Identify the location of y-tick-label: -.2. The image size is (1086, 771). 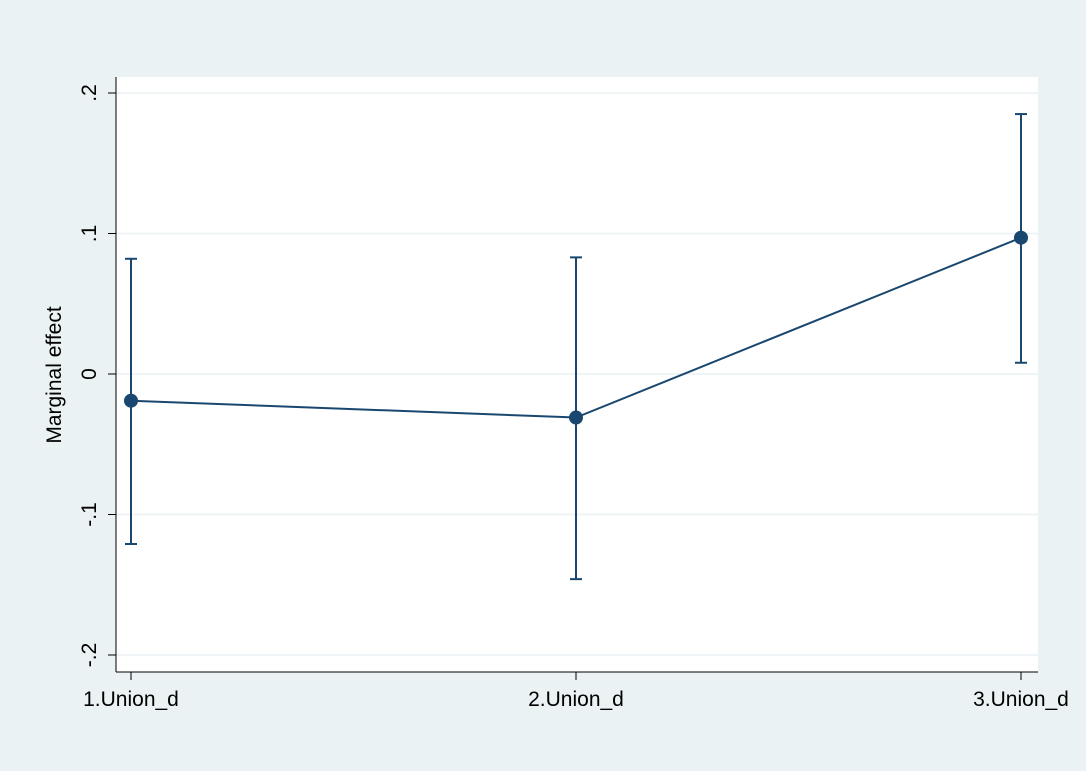
(89, 655).